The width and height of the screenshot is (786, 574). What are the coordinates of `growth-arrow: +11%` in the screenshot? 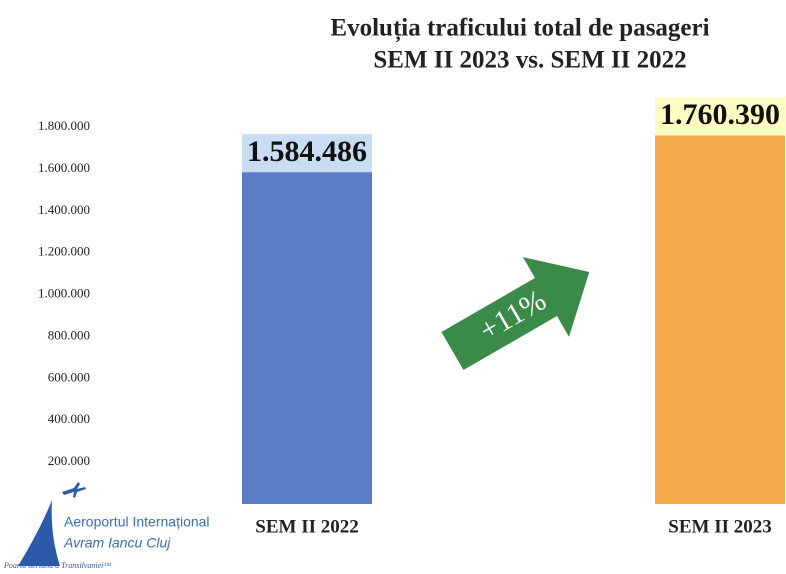 It's located at (515, 314).